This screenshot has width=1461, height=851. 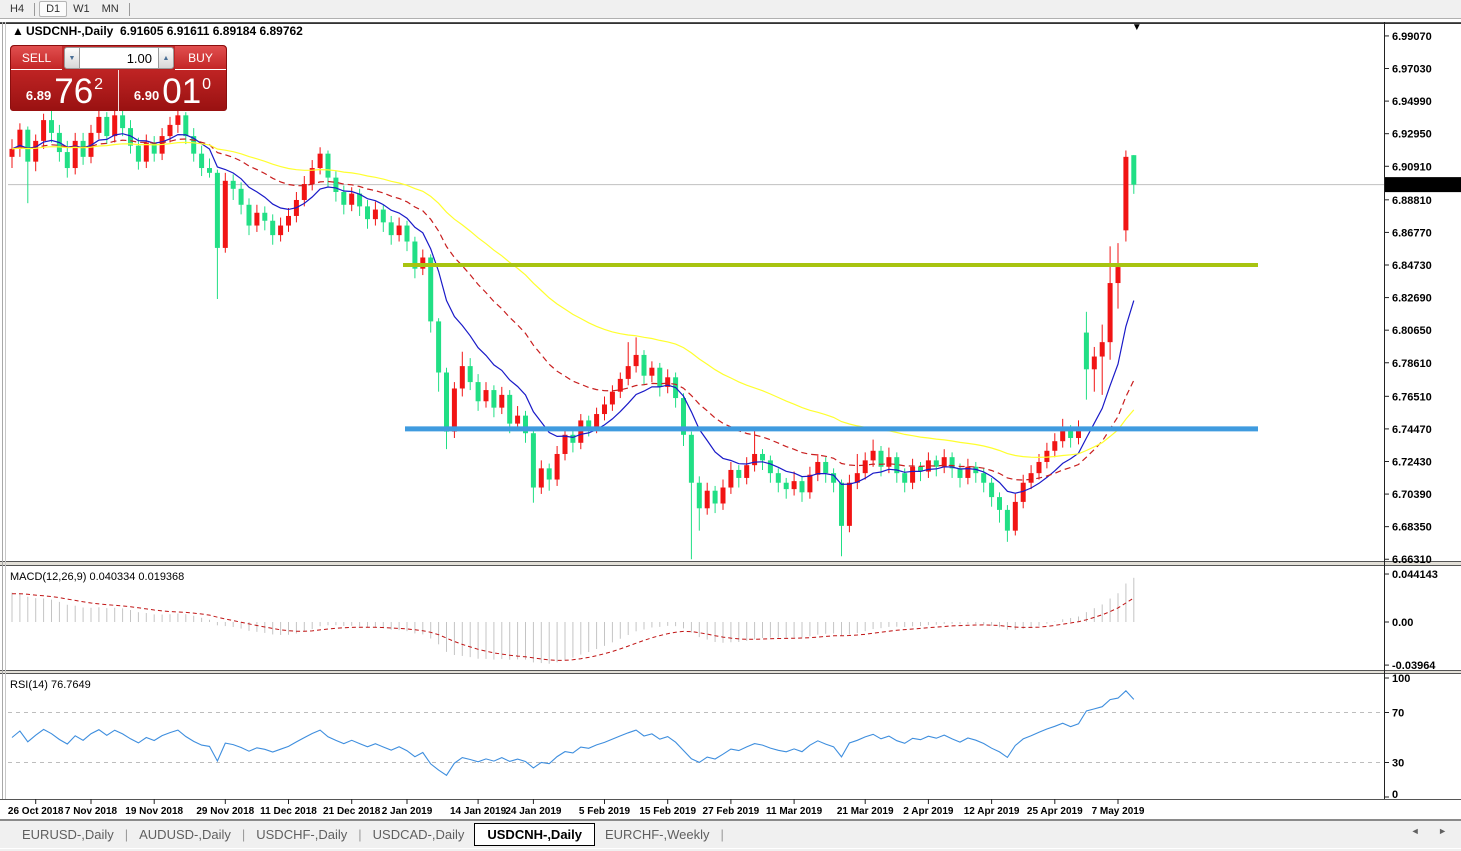 I want to click on sell-button: SELL, so click(x=36, y=58).